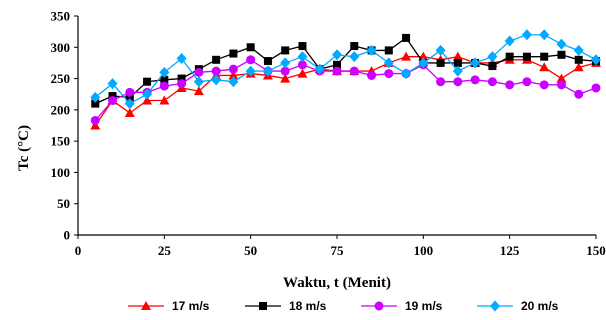 The width and height of the screenshot is (606, 320). What do you see at coordinates (67, 235) in the screenshot?
I see `y-tick-label: 0` at bounding box center [67, 235].